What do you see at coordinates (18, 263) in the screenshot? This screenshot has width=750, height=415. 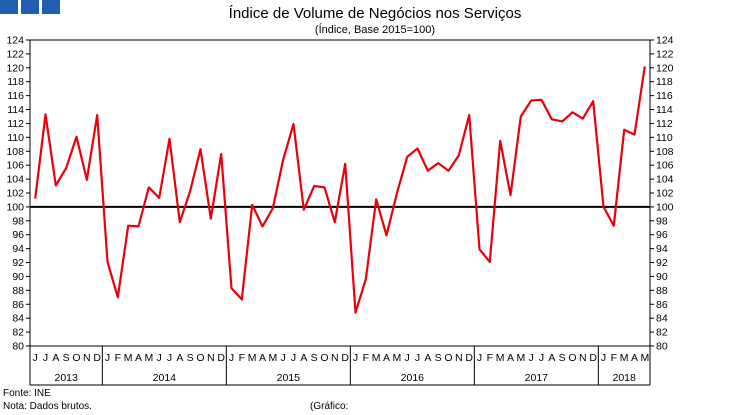 I see `y-tick-label-left: 92` at bounding box center [18, 263].